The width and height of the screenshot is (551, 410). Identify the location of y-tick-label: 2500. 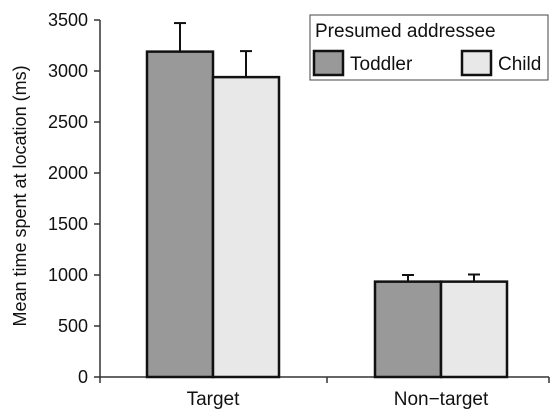
(68, 122).